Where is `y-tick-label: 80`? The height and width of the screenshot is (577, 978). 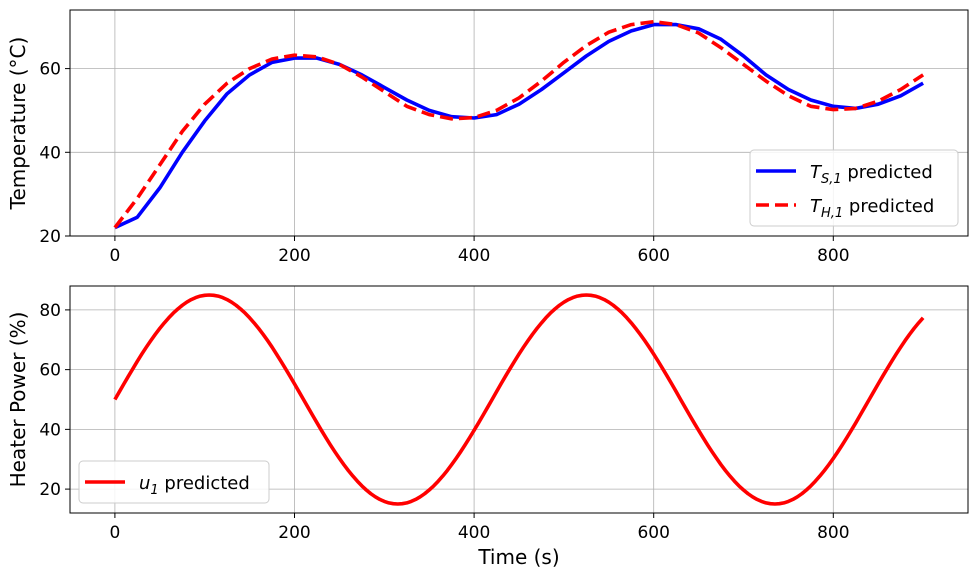 y-tick-label: 80 is located at coordinates (50, 311).